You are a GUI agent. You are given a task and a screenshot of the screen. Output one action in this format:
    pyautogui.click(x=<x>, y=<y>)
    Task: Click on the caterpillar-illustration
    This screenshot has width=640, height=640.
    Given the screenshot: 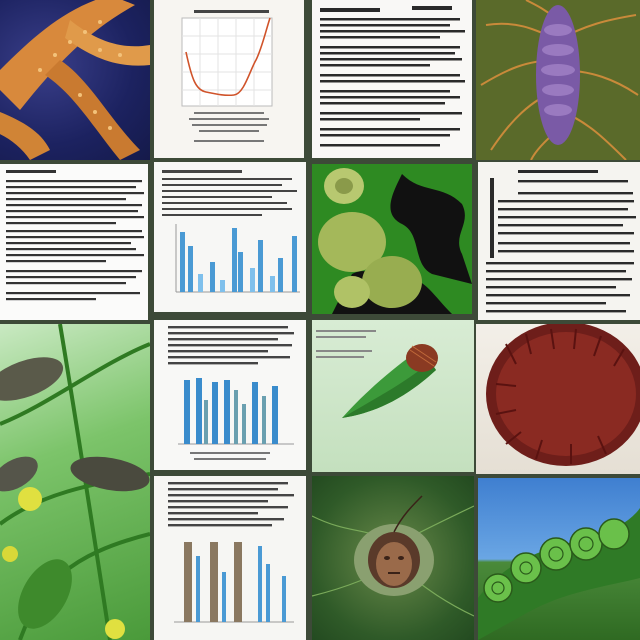 What is the action you would take?
    pyautogui.click(x=559, y=574)
    